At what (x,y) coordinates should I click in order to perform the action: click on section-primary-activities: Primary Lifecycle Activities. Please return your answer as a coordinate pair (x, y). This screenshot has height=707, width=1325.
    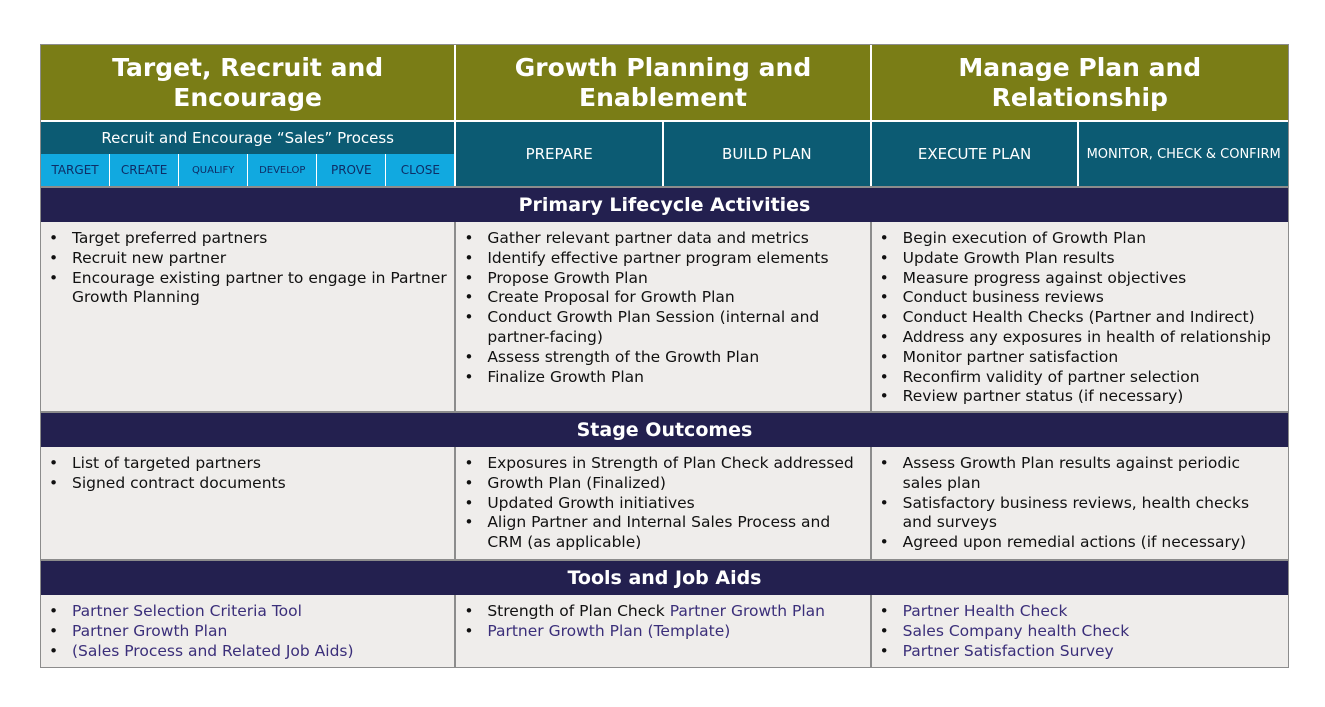
    Looking at the image, I should click on (664, 204).